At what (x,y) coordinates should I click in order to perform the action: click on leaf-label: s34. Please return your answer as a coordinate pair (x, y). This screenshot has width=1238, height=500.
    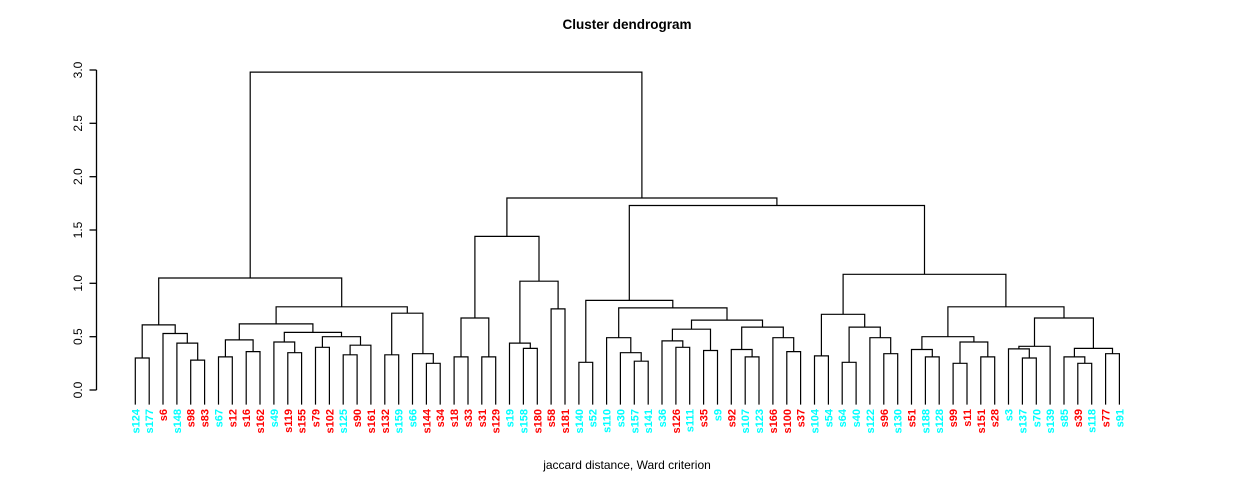
    Looking at the image, I should click on (441, 417).